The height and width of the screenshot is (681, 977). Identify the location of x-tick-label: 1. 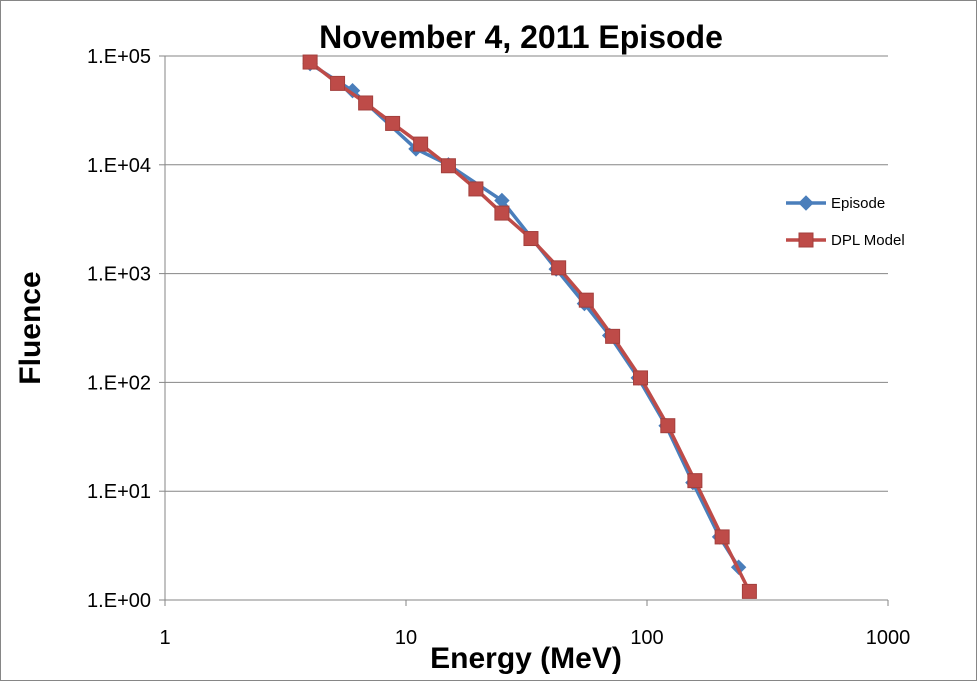
(164, 638).